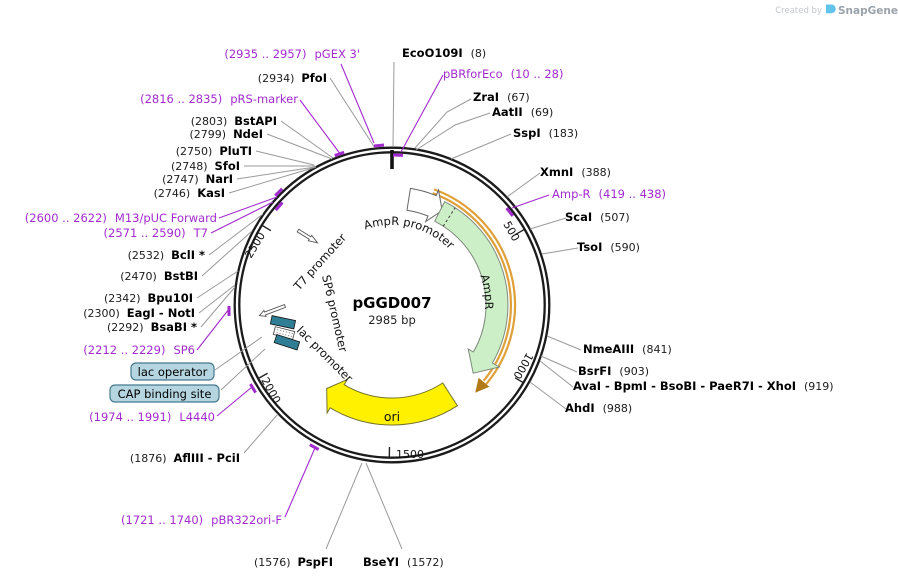  I want to click on sp6-promoter-label: SP6 promoter, so click(334, 314).